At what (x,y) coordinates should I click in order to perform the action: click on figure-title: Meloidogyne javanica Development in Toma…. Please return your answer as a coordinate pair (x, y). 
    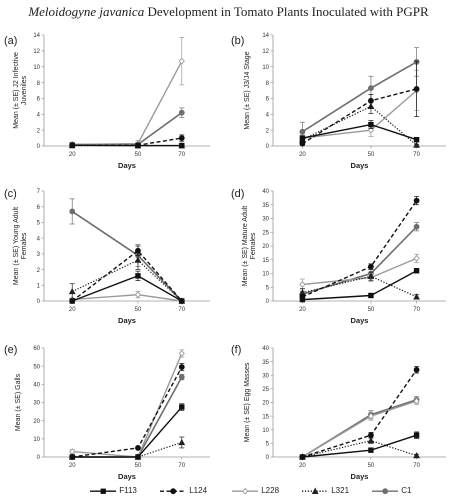
    Looking at the image, I should click on (228, 12).